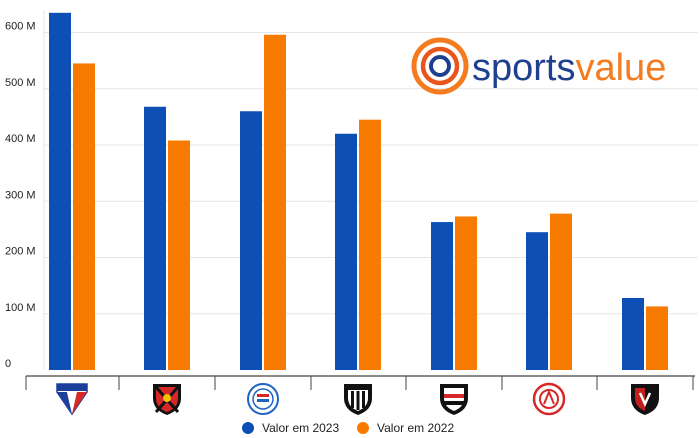 The width and height of the screenshot is (700, 438). I want to click on bahia-crest-icon, so click(263, 399).